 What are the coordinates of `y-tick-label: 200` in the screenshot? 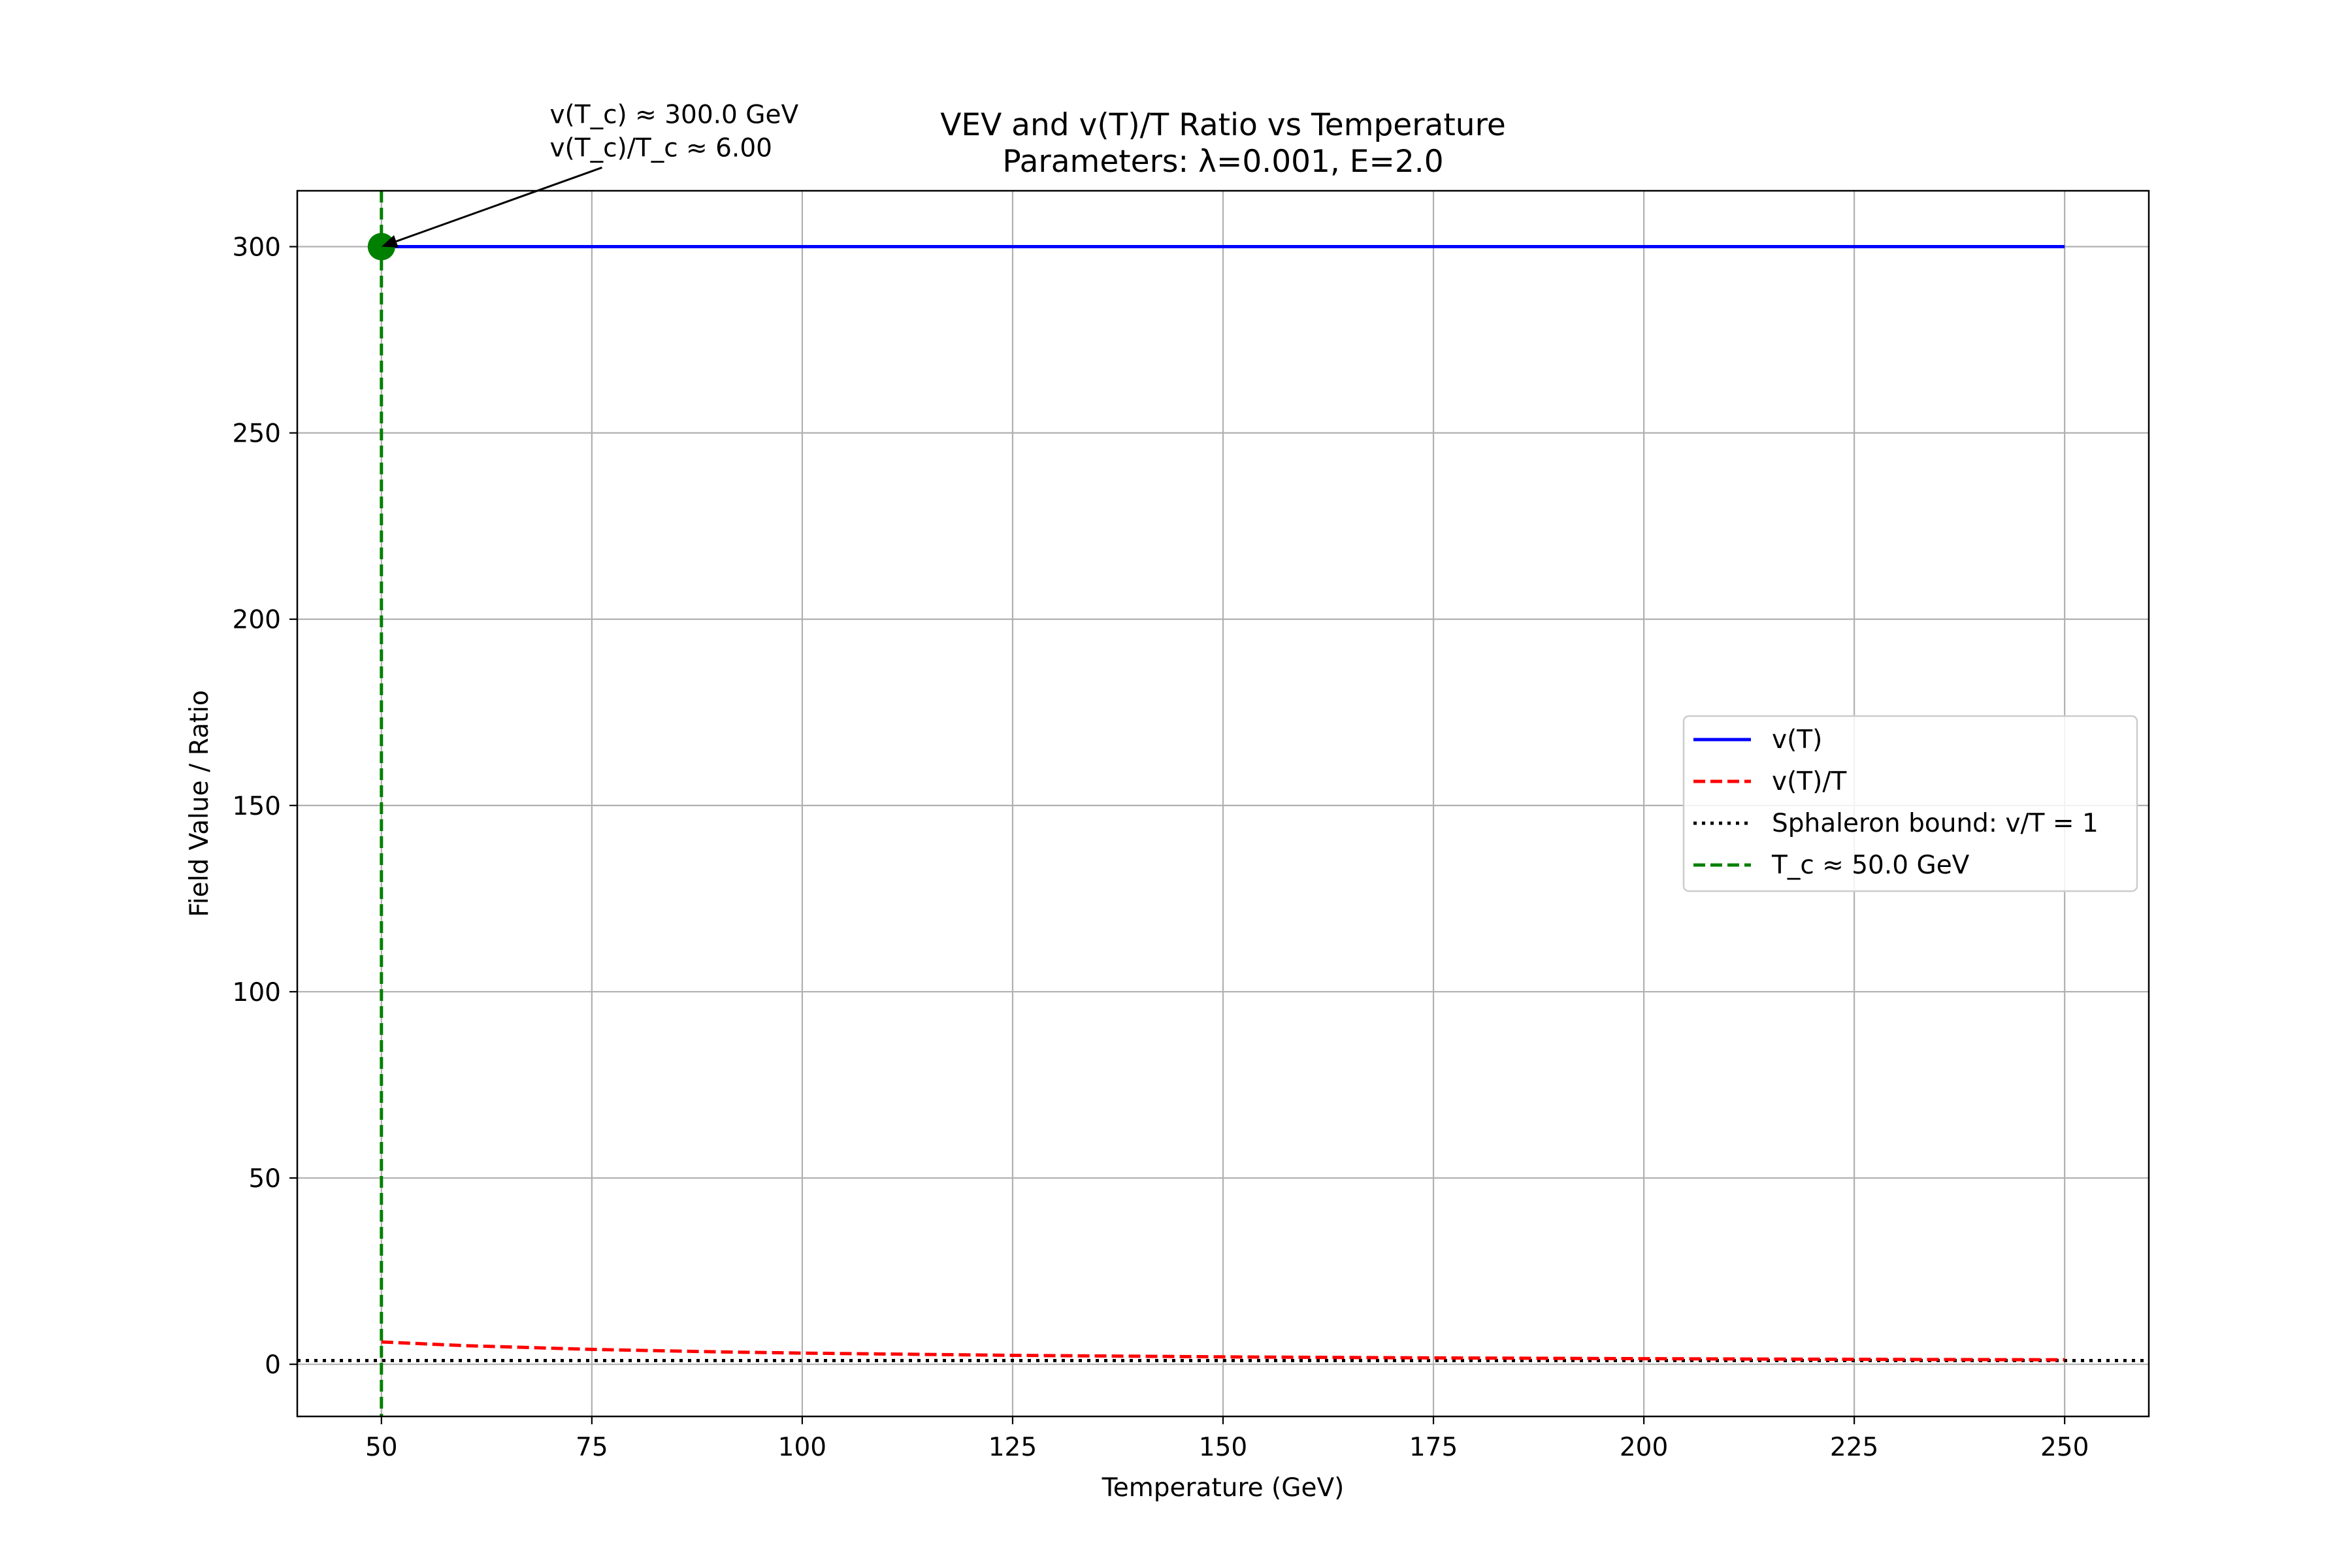 It's located at (257, 620).